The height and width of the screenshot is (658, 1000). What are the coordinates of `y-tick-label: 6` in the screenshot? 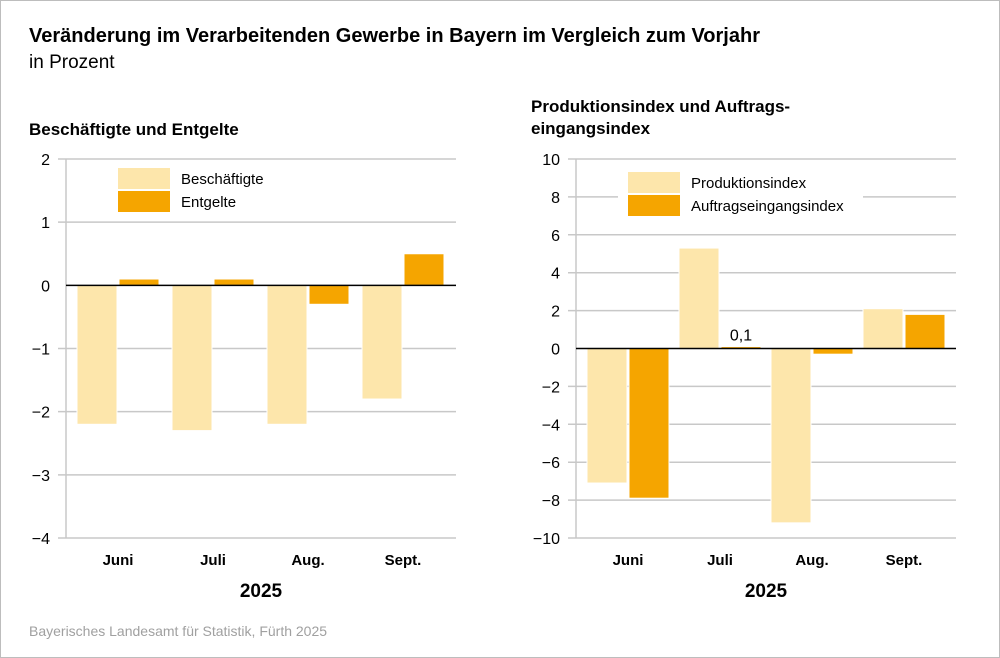 It's located at (555, 236).